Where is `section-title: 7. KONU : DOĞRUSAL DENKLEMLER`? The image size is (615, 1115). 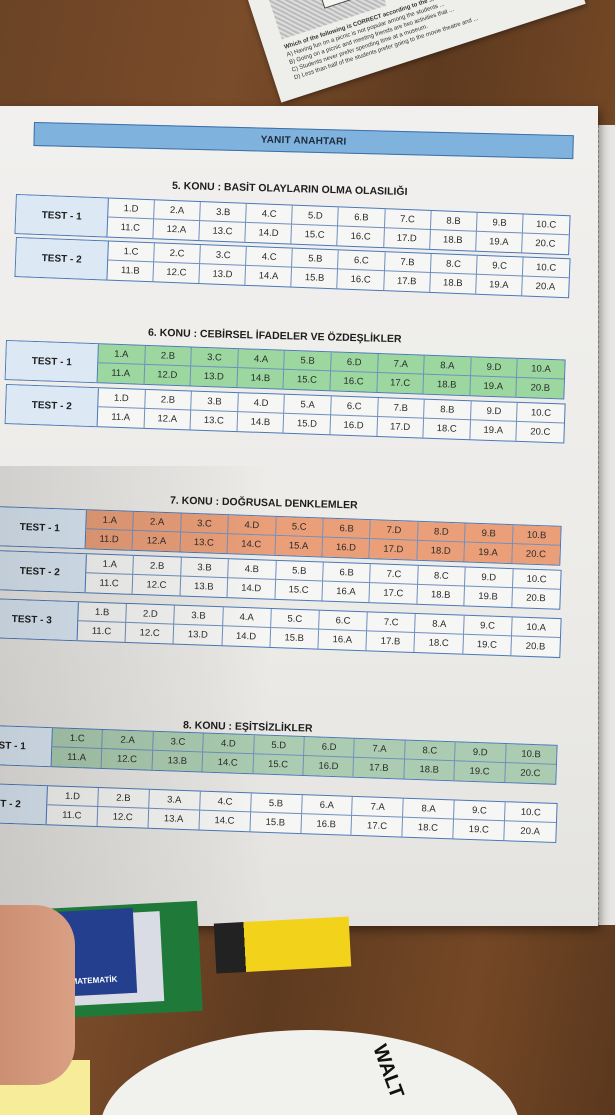
section-title: 7. KONU : DOĞRUSAL DENKLEMLER is located at coordinates (263, 503).